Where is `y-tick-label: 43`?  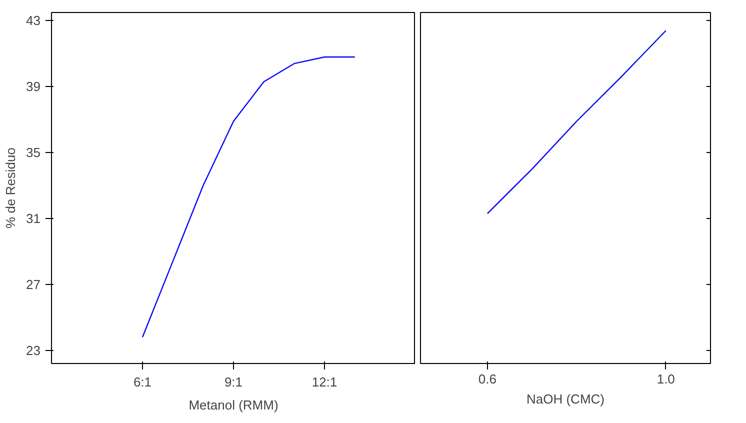
y-tick-label: 43 is located at coordinates (33, 20).